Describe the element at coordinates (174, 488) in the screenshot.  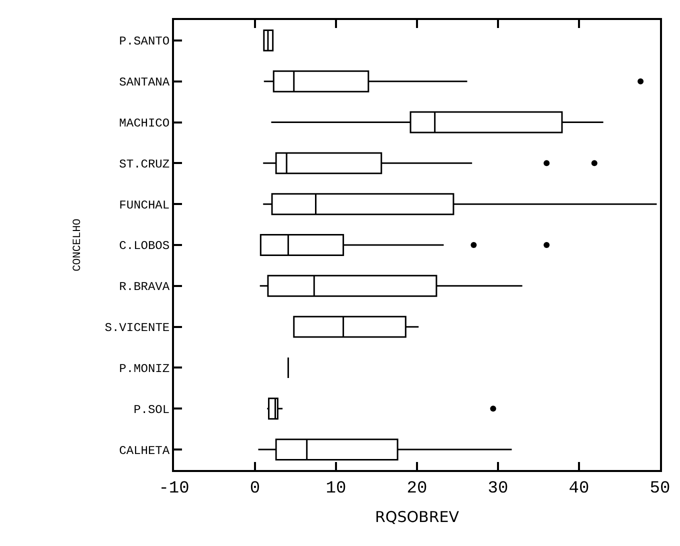
I see `x-tick-label: -10` at that location.